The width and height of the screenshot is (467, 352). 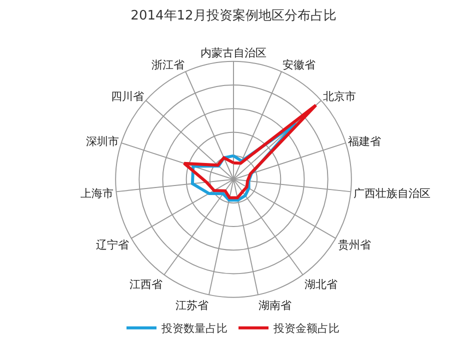 I want to click on spoke-label: 四川省, so click(x=127, y=97).